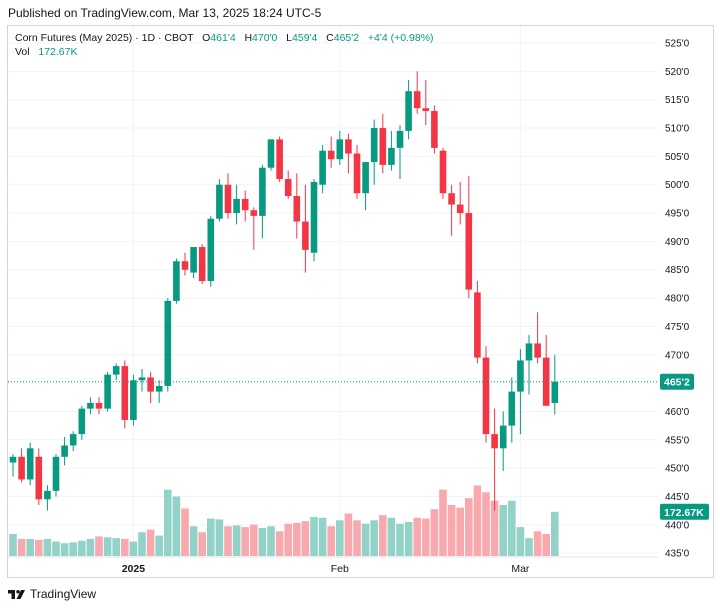  I want to click on price-tick-label: 505'0, so click(677, 157).